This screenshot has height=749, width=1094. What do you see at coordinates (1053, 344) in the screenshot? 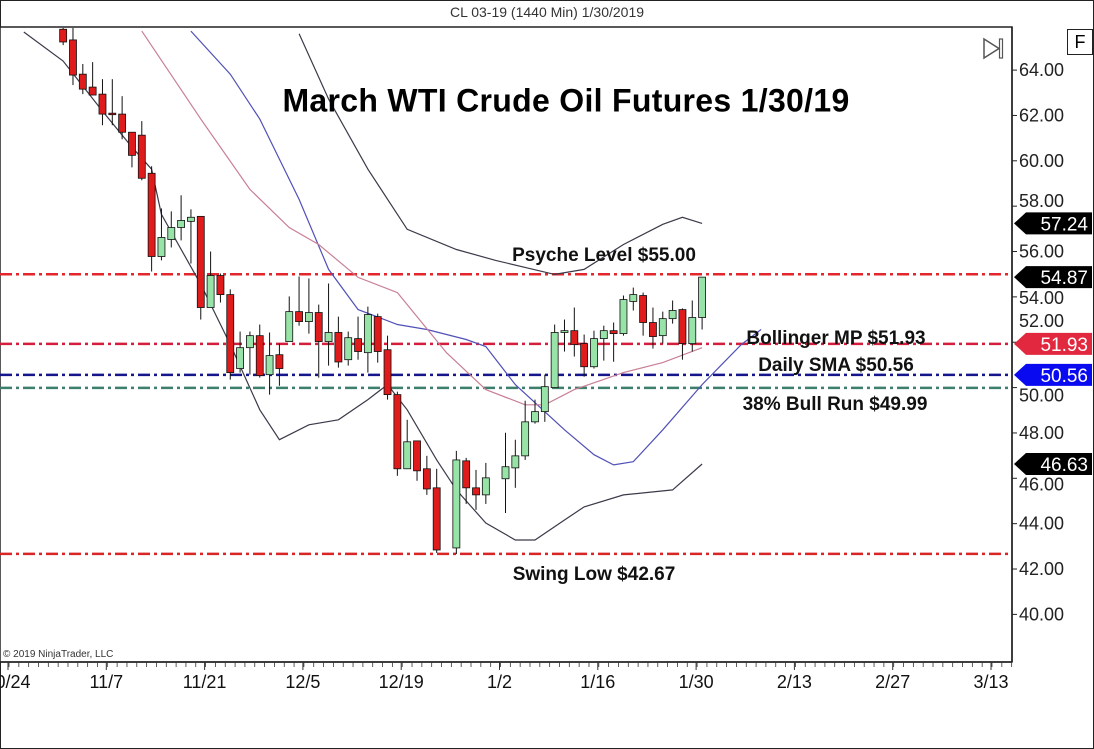
I see `price-flag: 51.93` at bounding box center [1053, 344].